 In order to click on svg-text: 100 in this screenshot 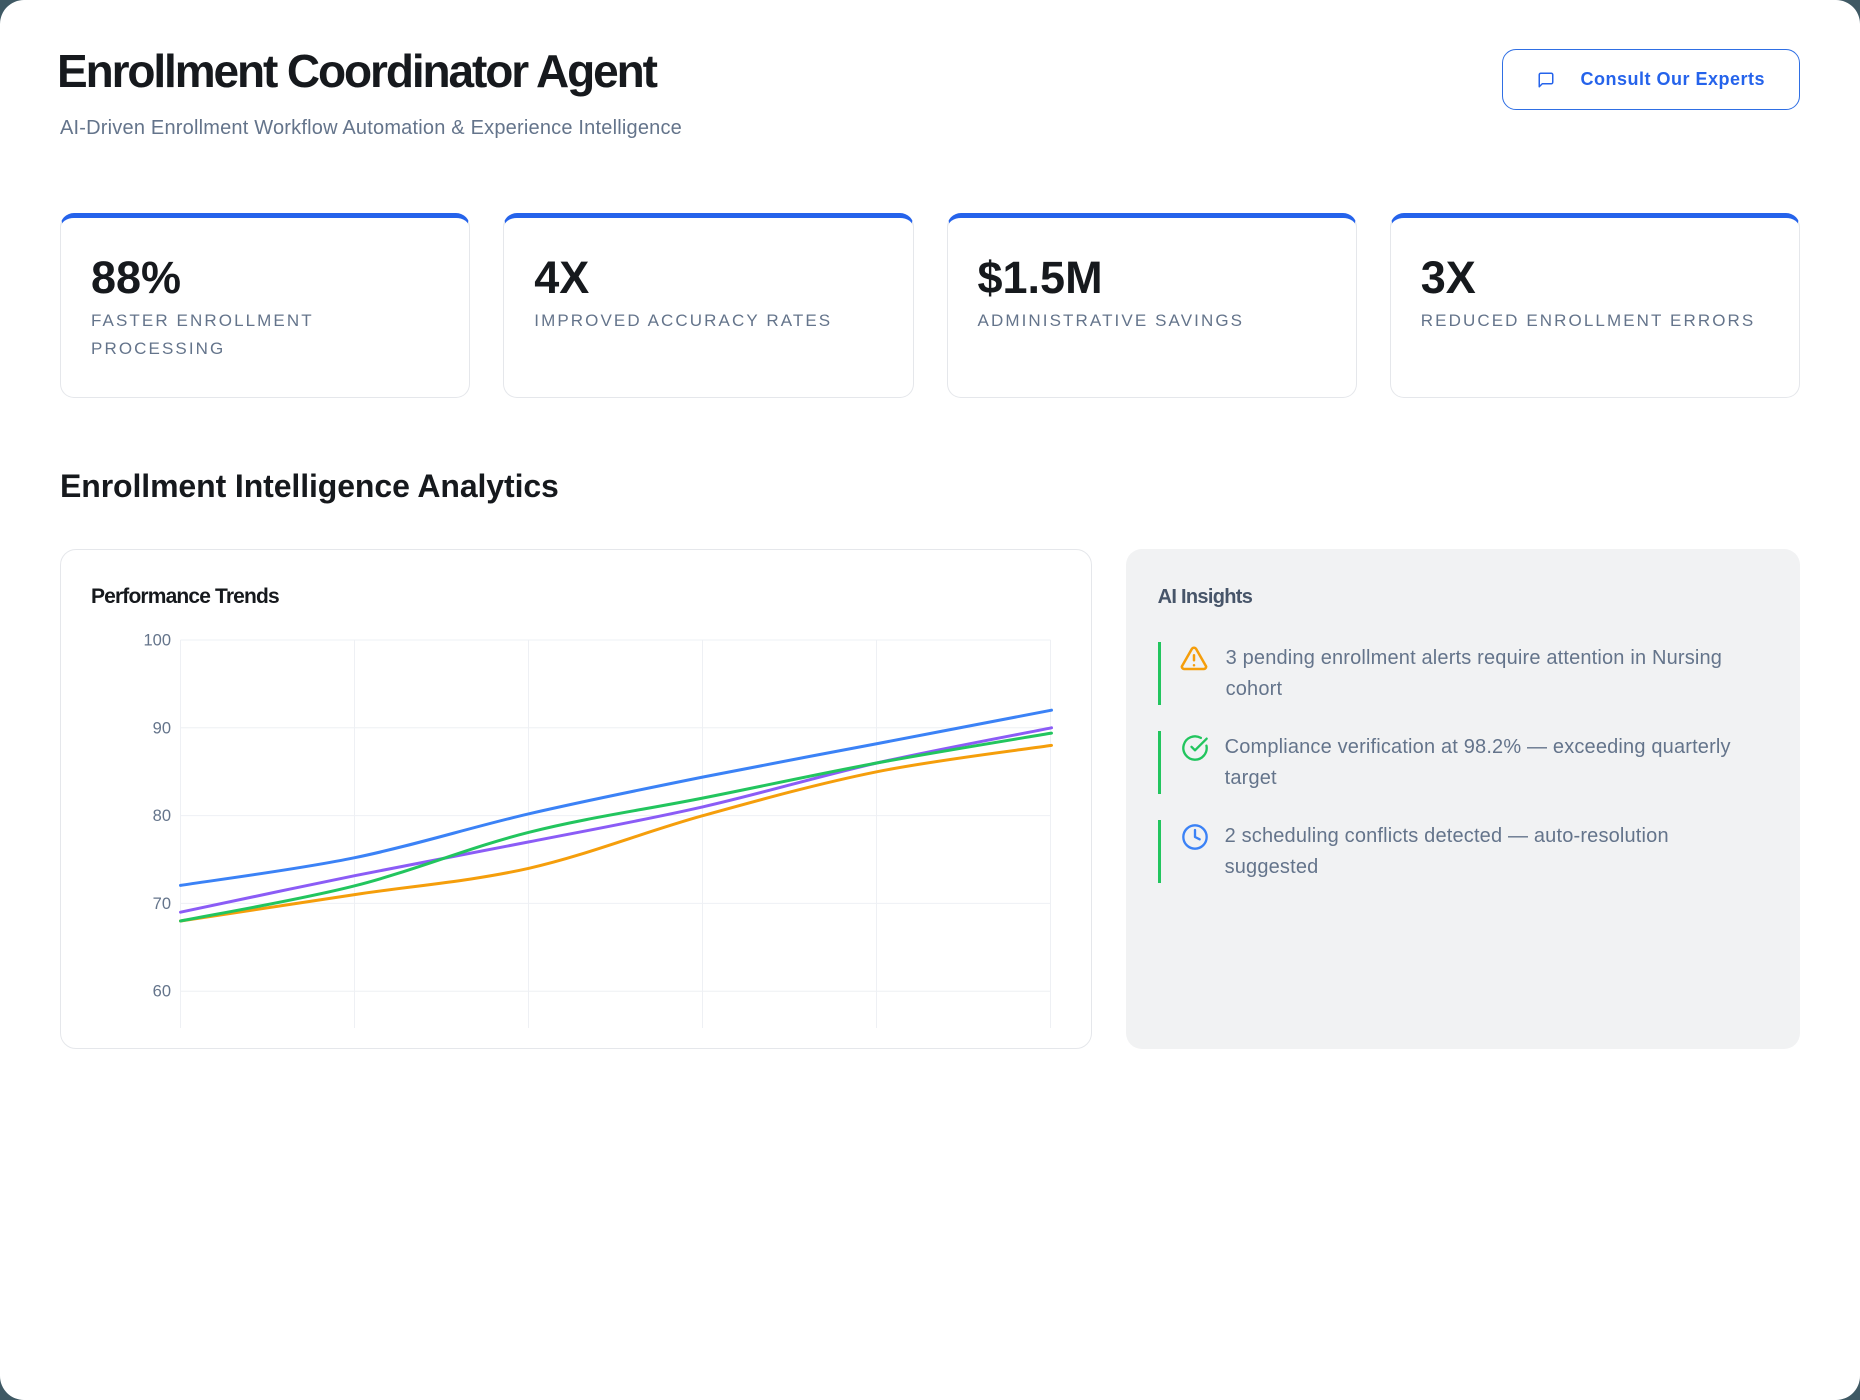, I will do `click(157, 641)`.